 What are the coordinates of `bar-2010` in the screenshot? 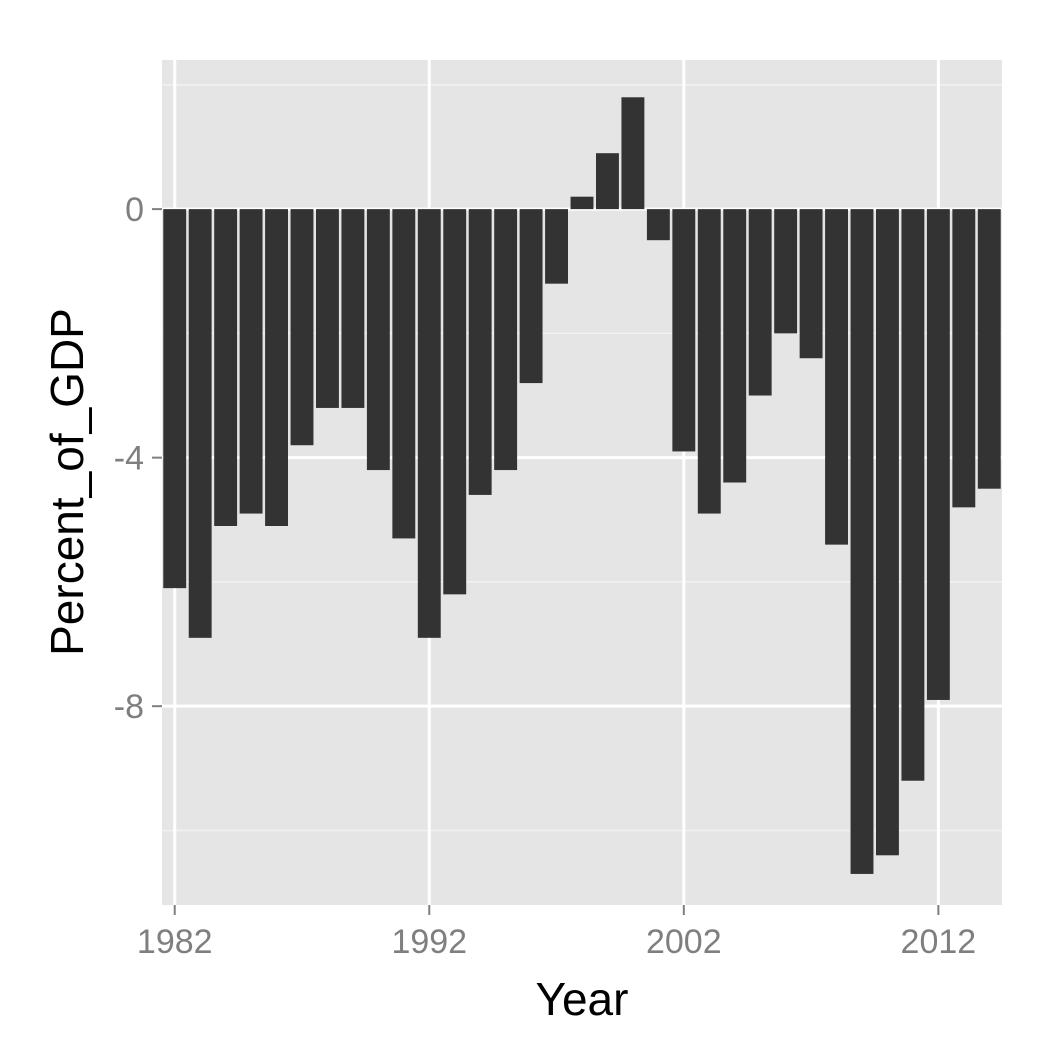 It's located at (887, 532).